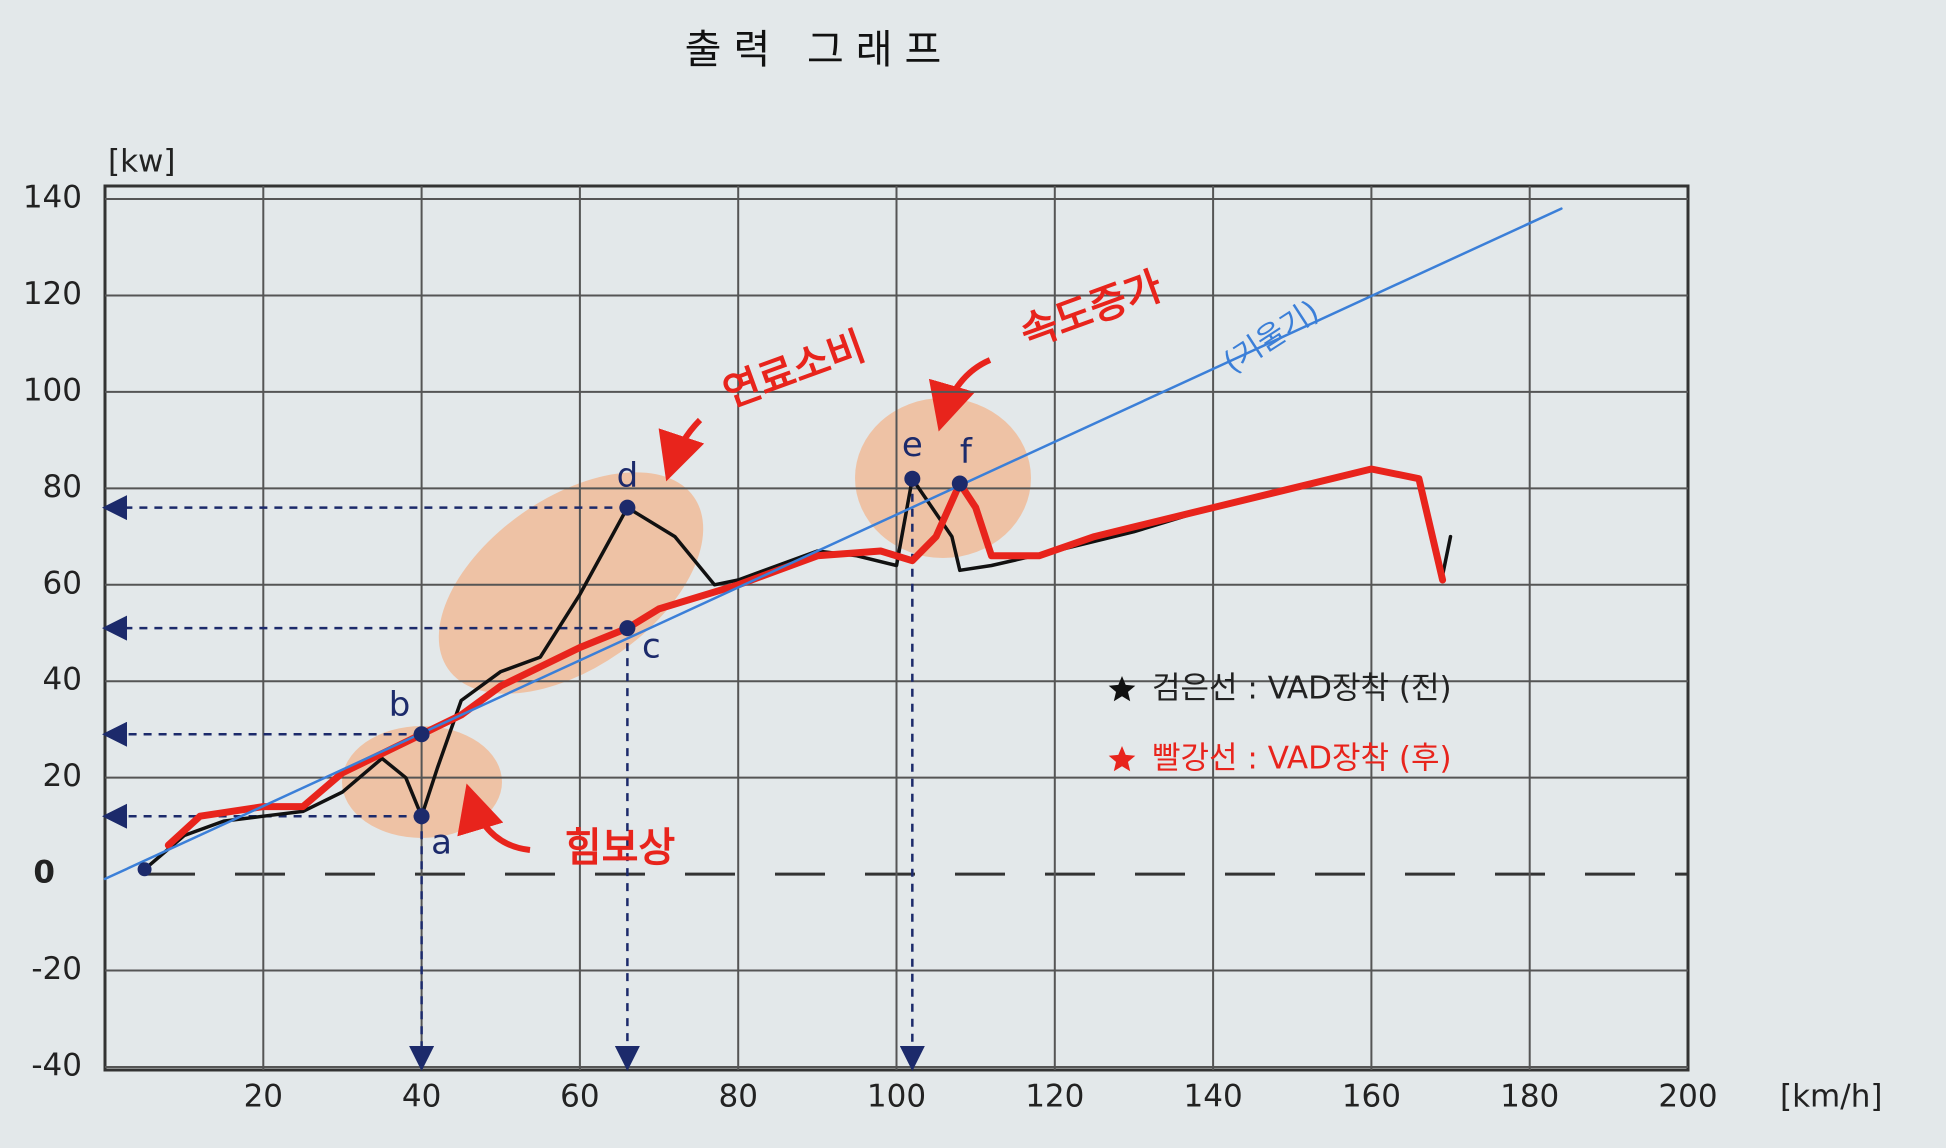  Describe the element at coordinates (52, 198) in the screenshot. I see `y-tick-label: 140` at that location.